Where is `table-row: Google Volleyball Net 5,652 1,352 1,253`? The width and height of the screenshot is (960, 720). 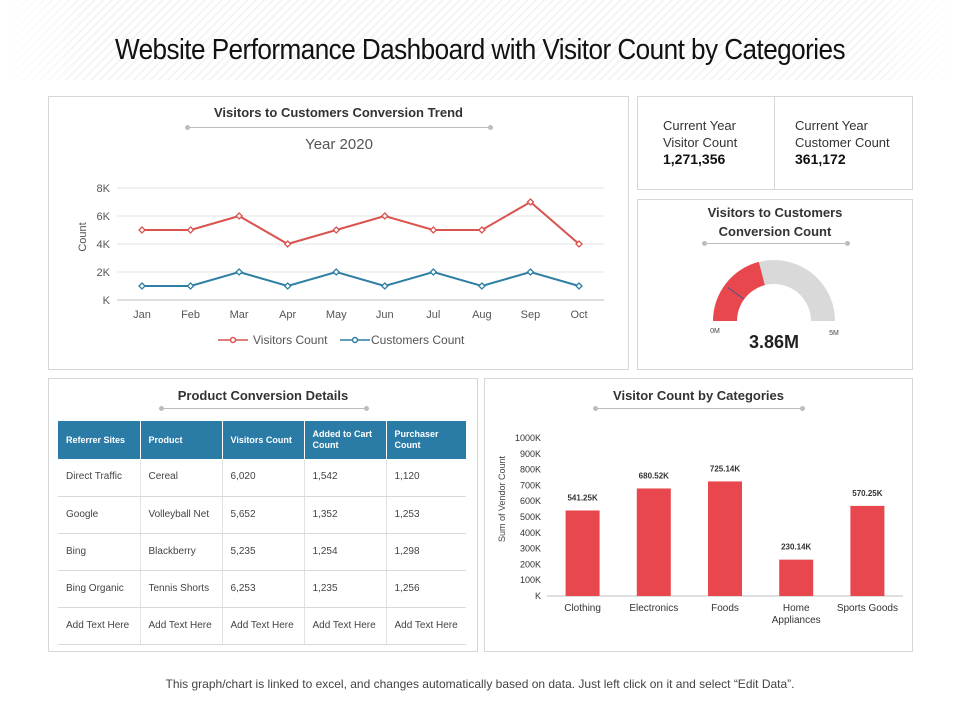 table-row: Google Volleyball Net 5,652 1,352 1,253 is located at coordinates (262, 515).